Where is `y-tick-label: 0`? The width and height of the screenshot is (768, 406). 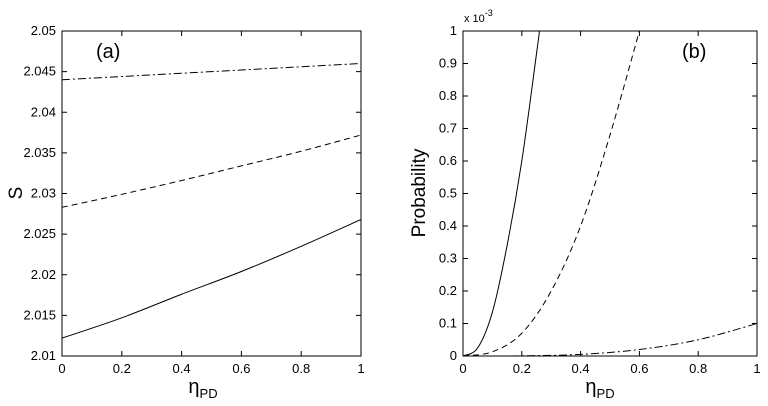 y-tick-label: 0 is located at coordinates (453, 355).